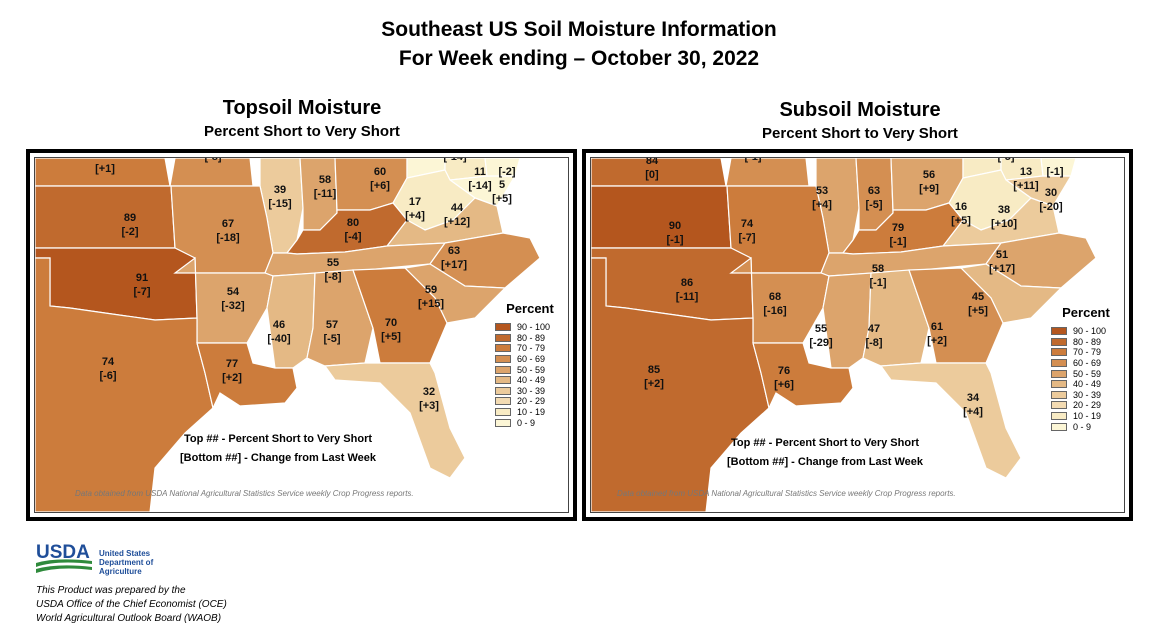 The image size is (1158, 636). I want to click on legend-item: 10 - 19, so click(1086, 416).